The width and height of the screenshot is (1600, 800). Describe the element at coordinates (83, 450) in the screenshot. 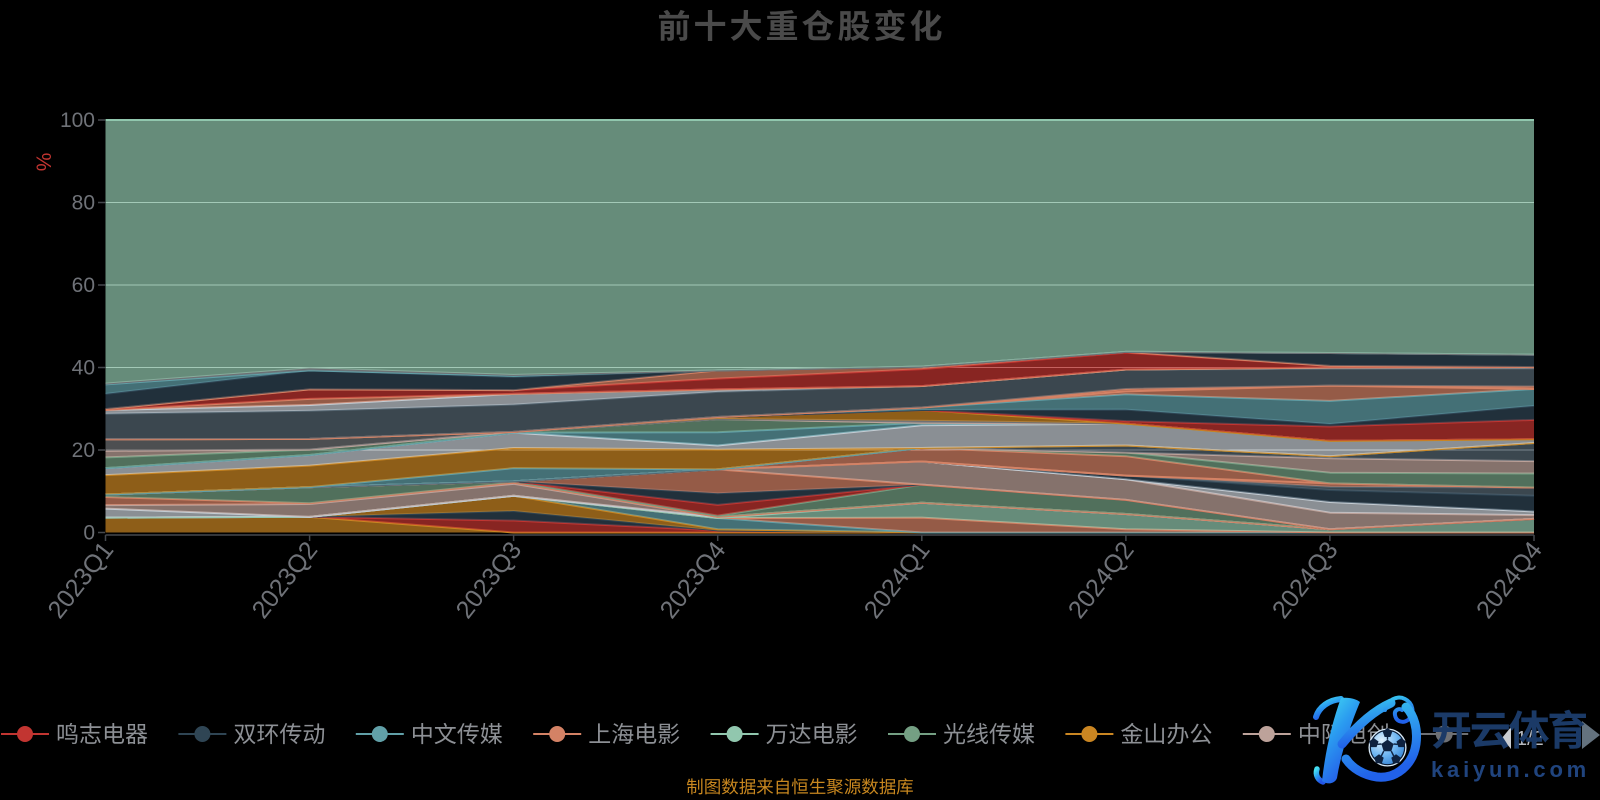

I see `svg-text: 20` at that location.